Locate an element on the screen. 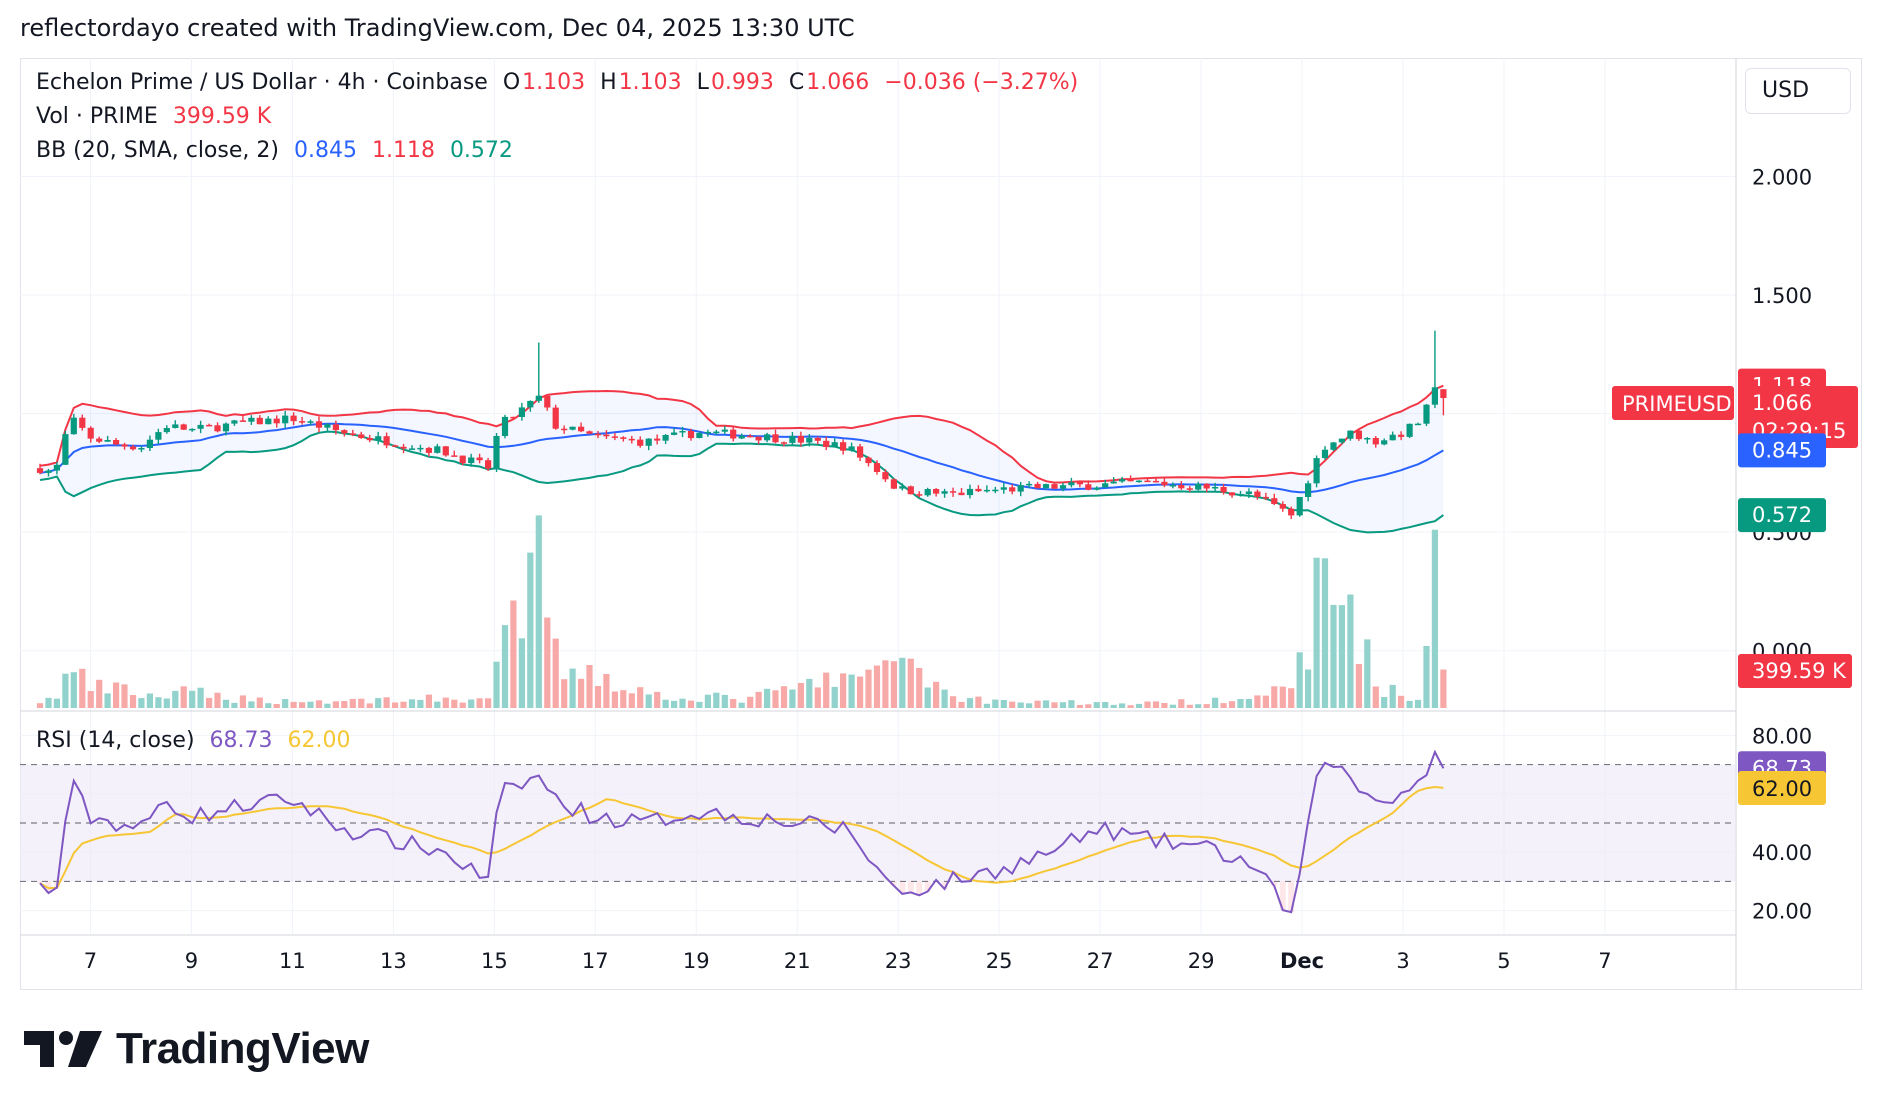  volume-title: Vol · PRIME is located at coordinates (97, 116).